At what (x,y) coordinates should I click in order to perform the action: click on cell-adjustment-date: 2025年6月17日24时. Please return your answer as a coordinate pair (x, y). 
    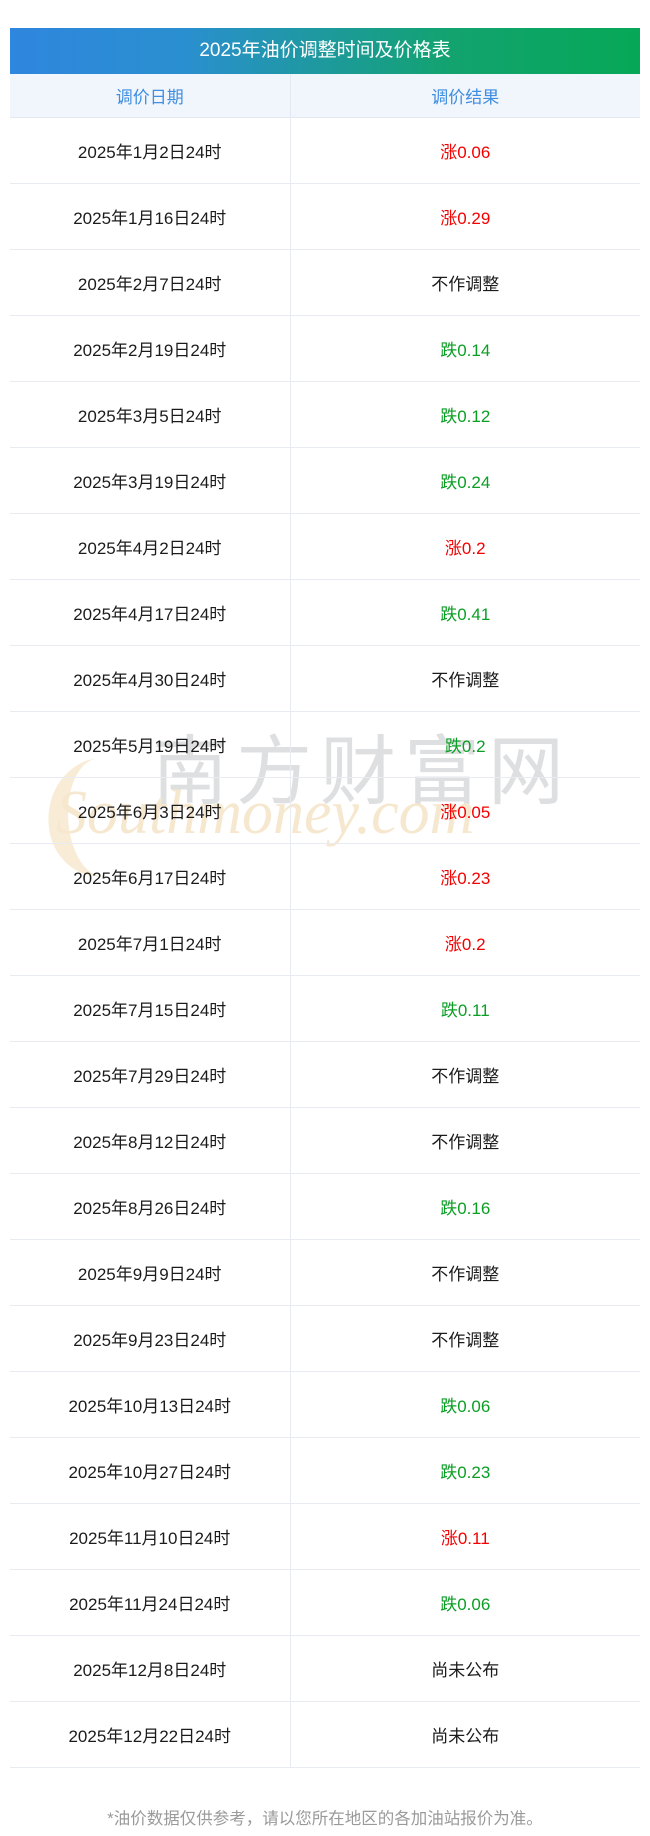
    Looking at the image, I should click on (150, 876).